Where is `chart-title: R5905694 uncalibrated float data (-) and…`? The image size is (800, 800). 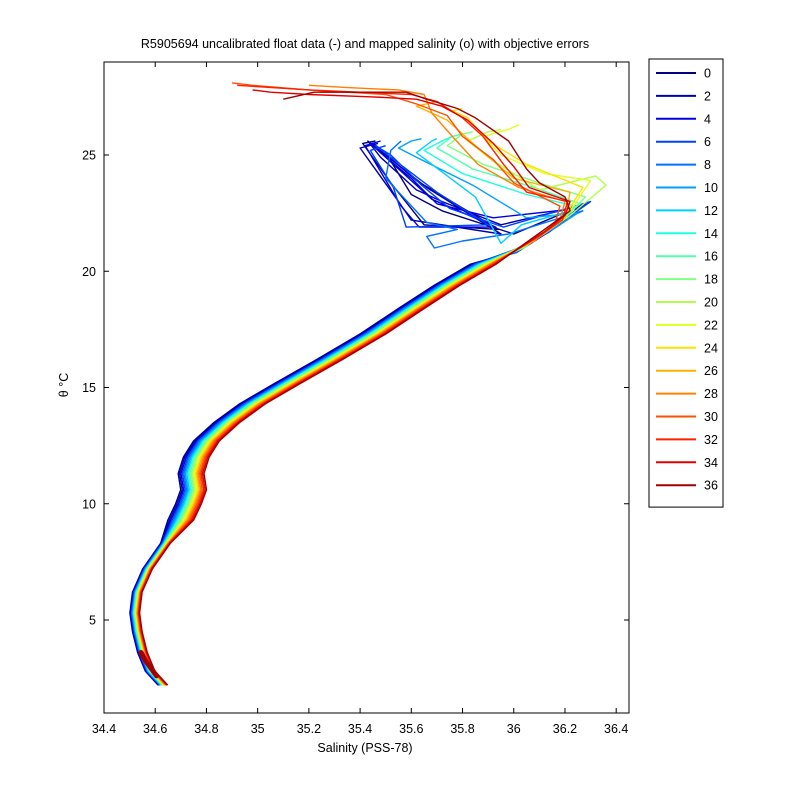 chart-title: R5905694 uncalibrated float data (-) and… is located at coordinates (365, 44).